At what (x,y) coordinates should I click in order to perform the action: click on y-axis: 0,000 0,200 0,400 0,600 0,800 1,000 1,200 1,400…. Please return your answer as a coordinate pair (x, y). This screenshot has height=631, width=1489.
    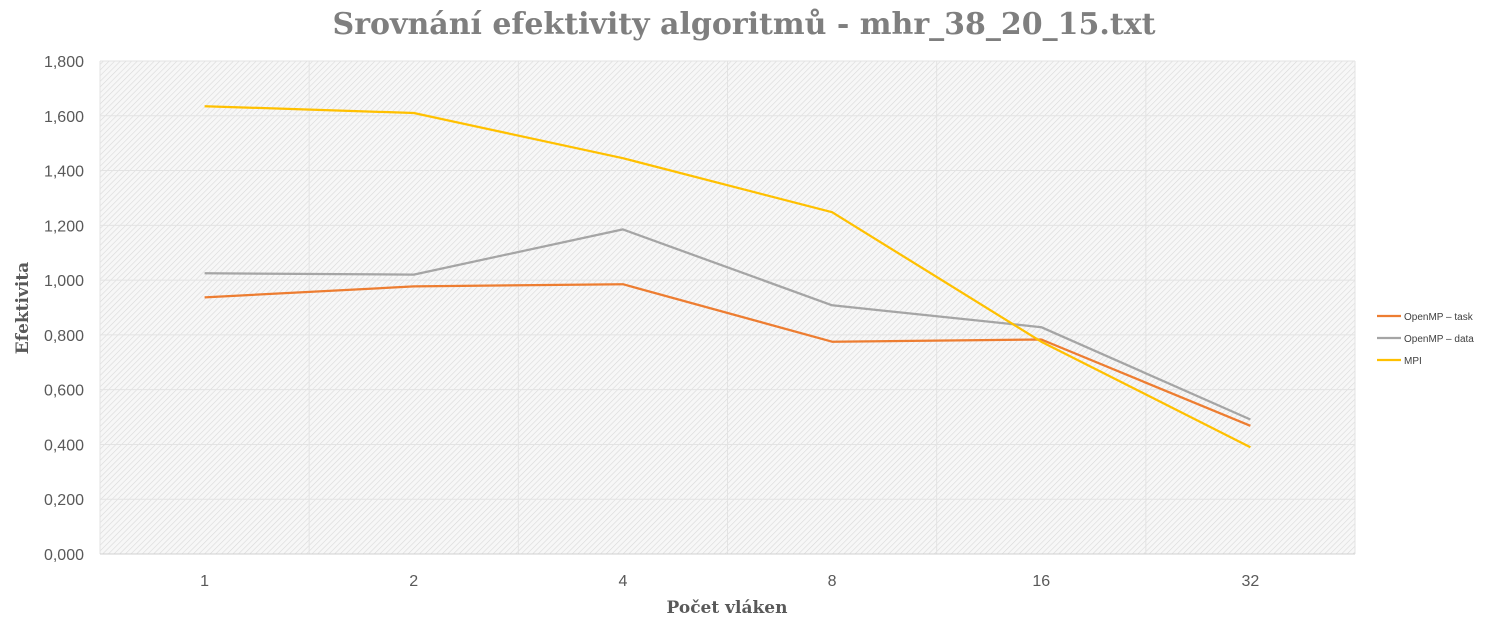
    Looking at the image, I should click on (64, 309).